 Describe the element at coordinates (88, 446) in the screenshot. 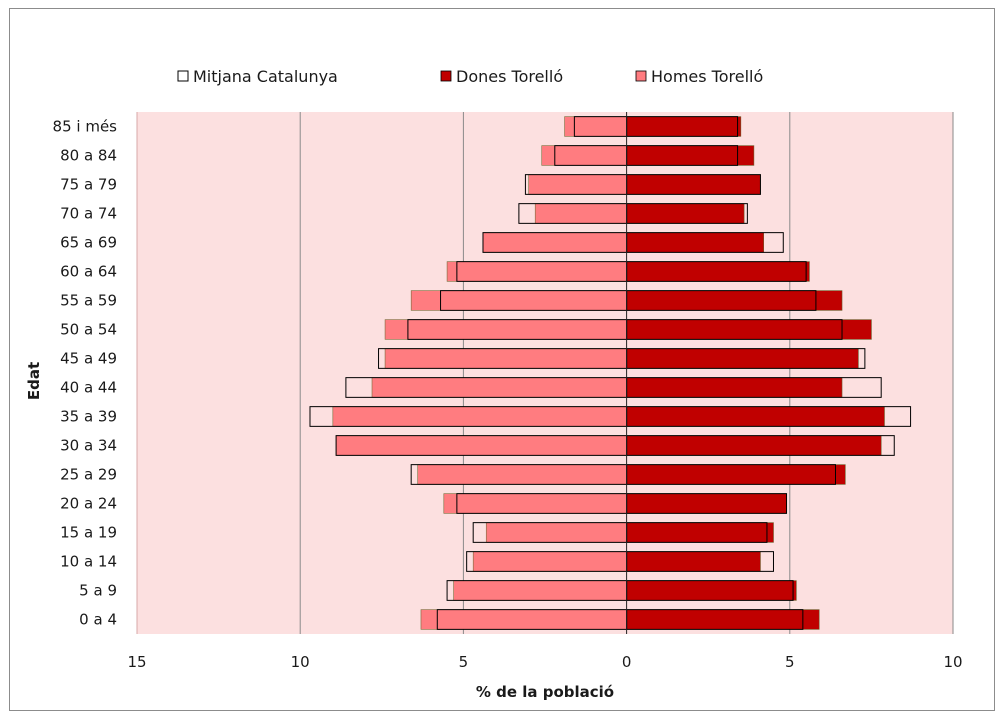

I see `category-label: 30 a 34` at that location.